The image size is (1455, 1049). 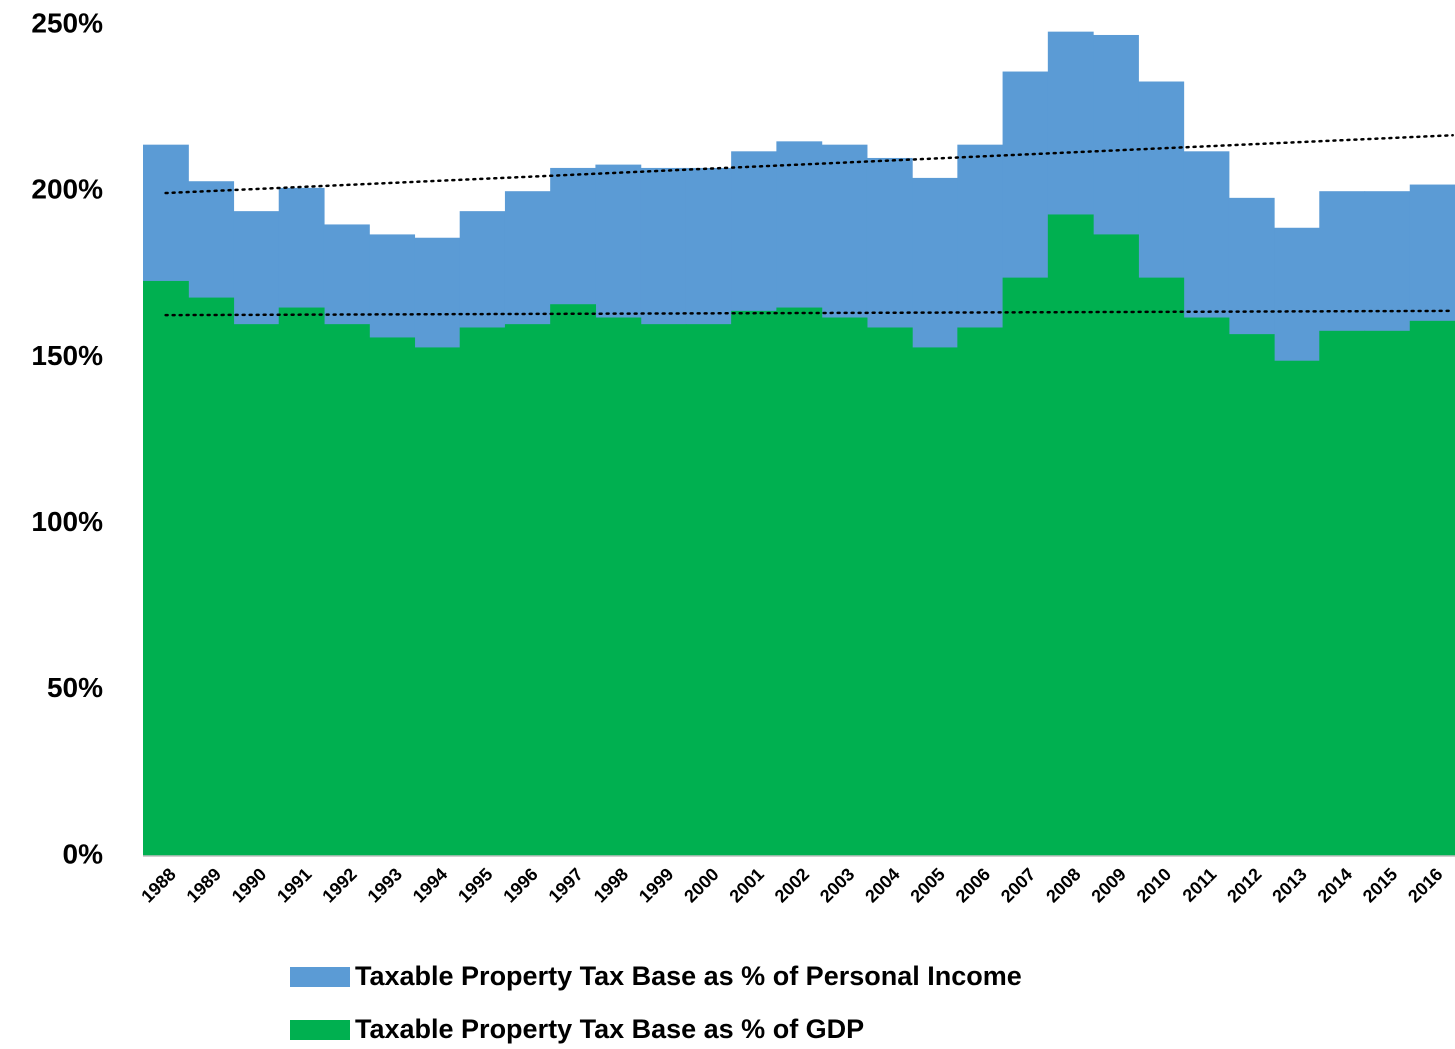 I want to click on y-tick-label: 0%, so click(x=83, y=853).